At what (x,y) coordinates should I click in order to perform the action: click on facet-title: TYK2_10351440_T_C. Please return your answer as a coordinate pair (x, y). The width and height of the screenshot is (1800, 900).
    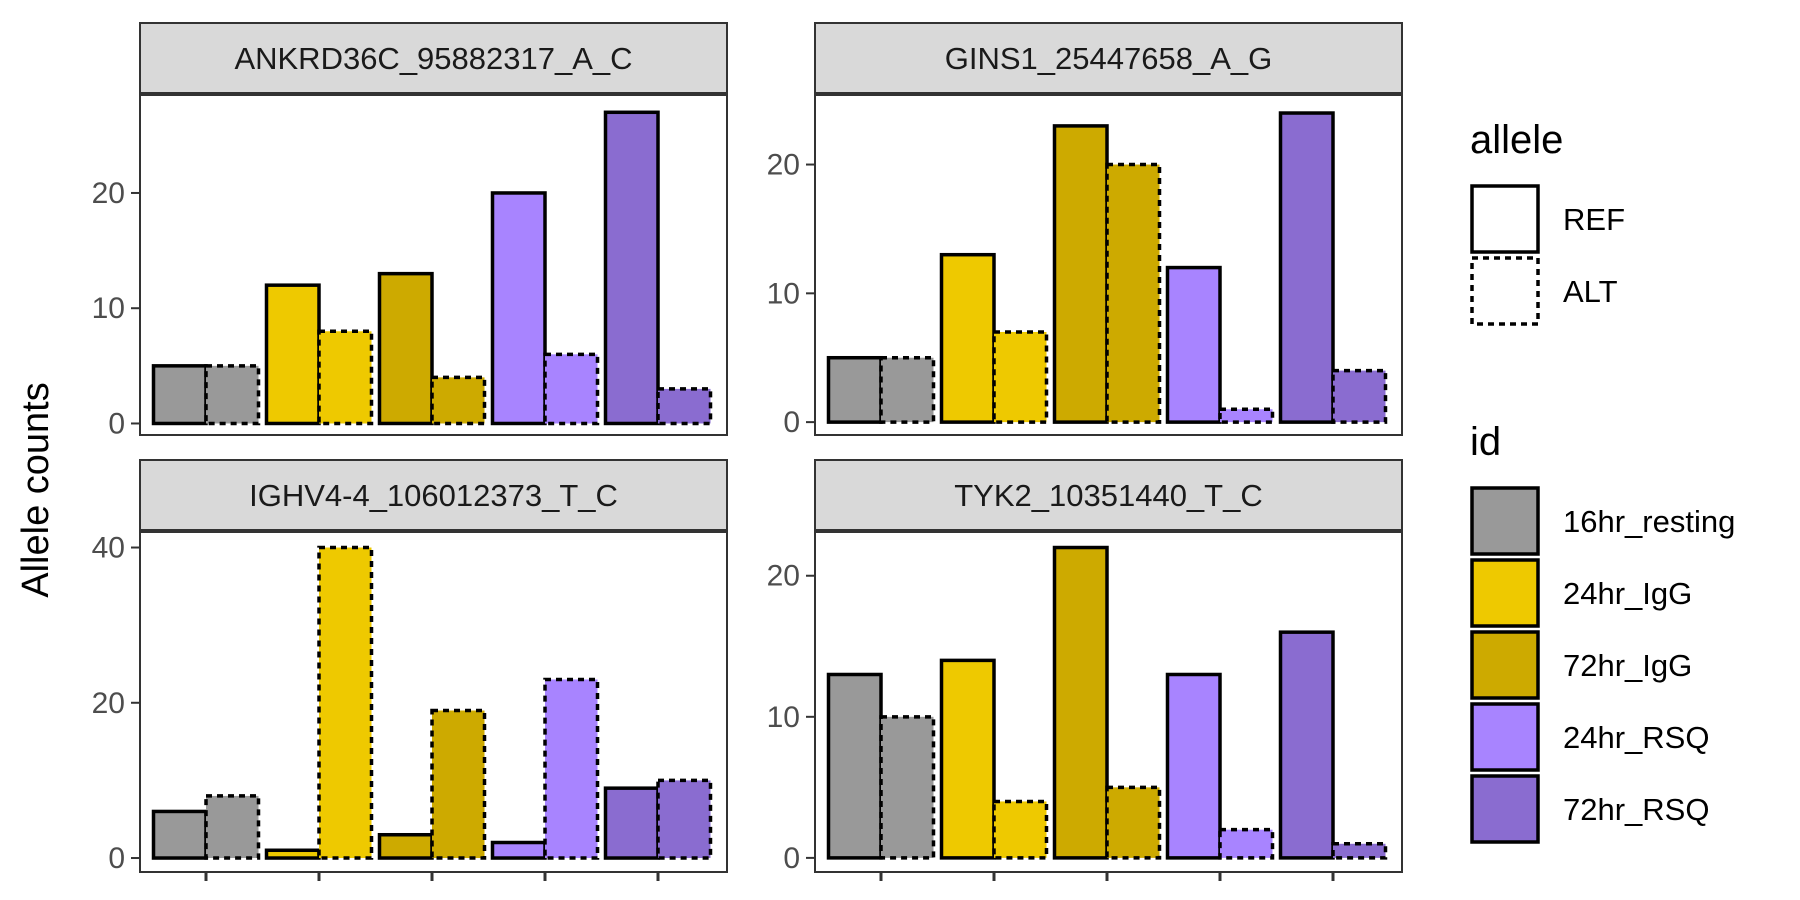
    Looking at the image, I should click on (1108, 495).